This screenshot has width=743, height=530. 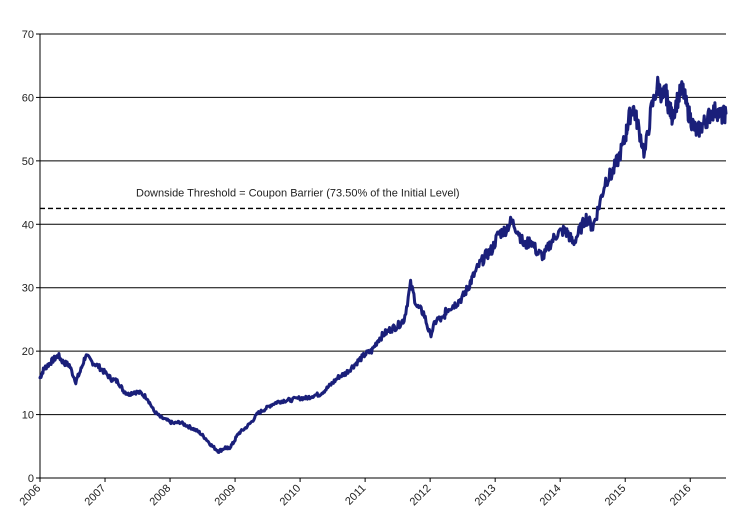 I want to click on x-tick-label-2008: 2008, so click(x=161, y=495).